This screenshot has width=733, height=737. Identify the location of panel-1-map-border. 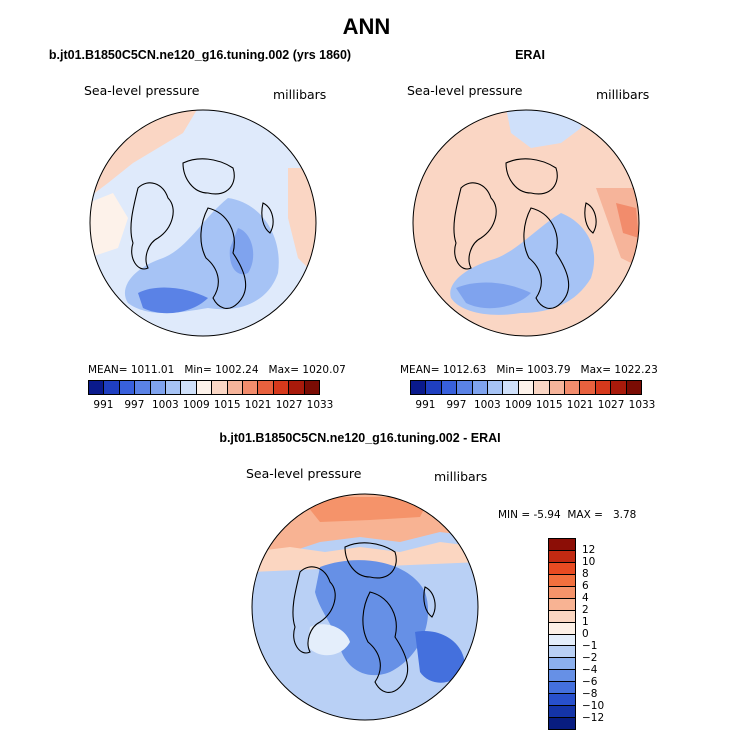
(203, 223).